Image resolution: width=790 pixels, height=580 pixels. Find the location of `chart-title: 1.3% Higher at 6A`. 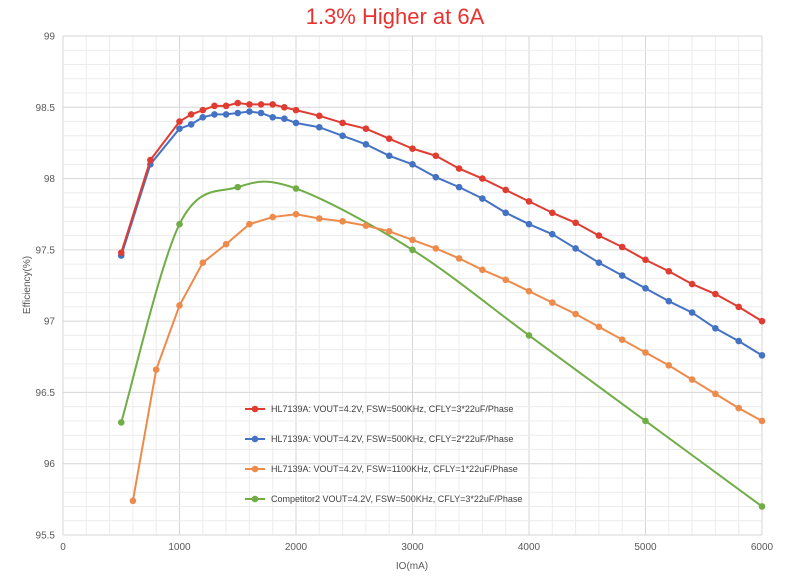

chart-title: 1.3% Higher at 6A is located at coordinates (395, 16).